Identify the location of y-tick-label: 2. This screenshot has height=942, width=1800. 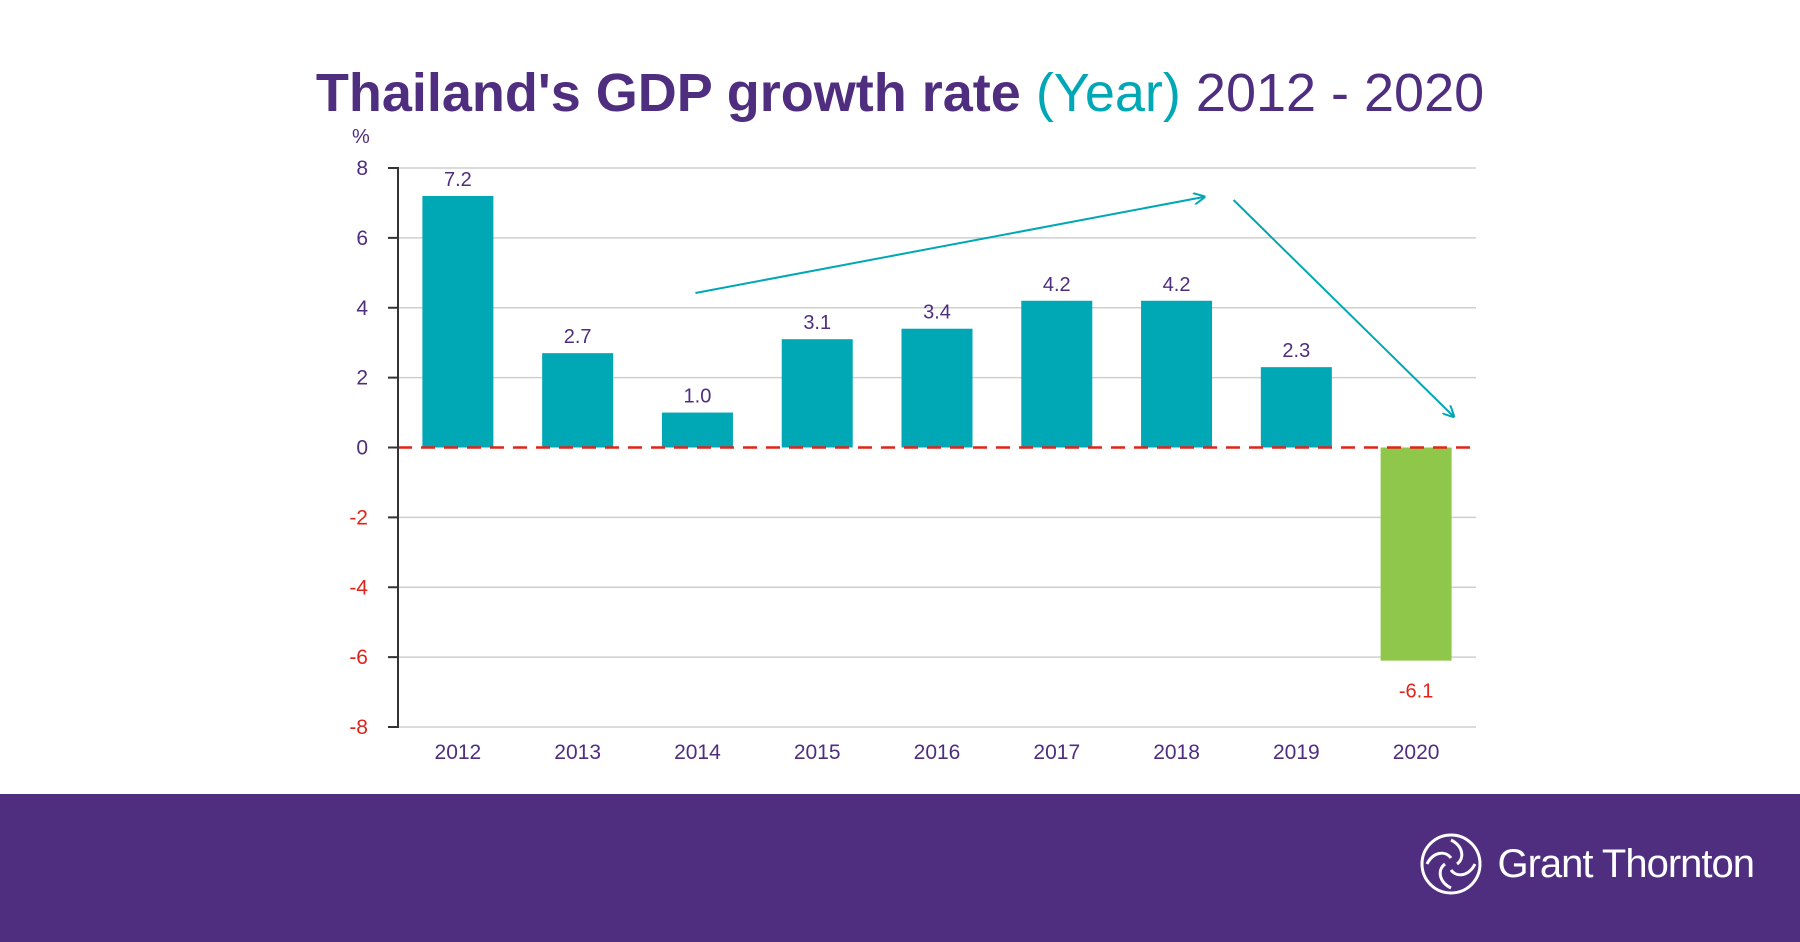
(362, 378).